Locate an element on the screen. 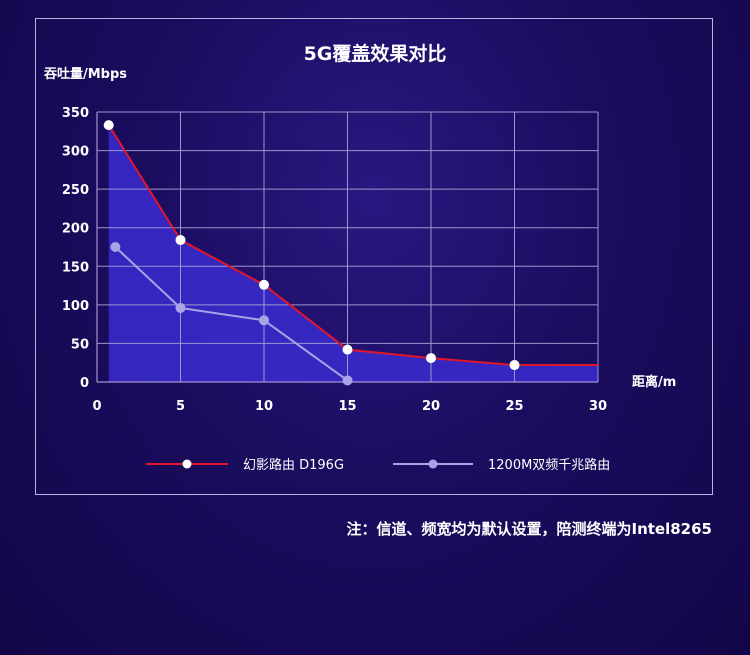 This screenshot has height=655, width=750. chart-title: 5G覆盖效果对比 is located at coordinates (375, 53).